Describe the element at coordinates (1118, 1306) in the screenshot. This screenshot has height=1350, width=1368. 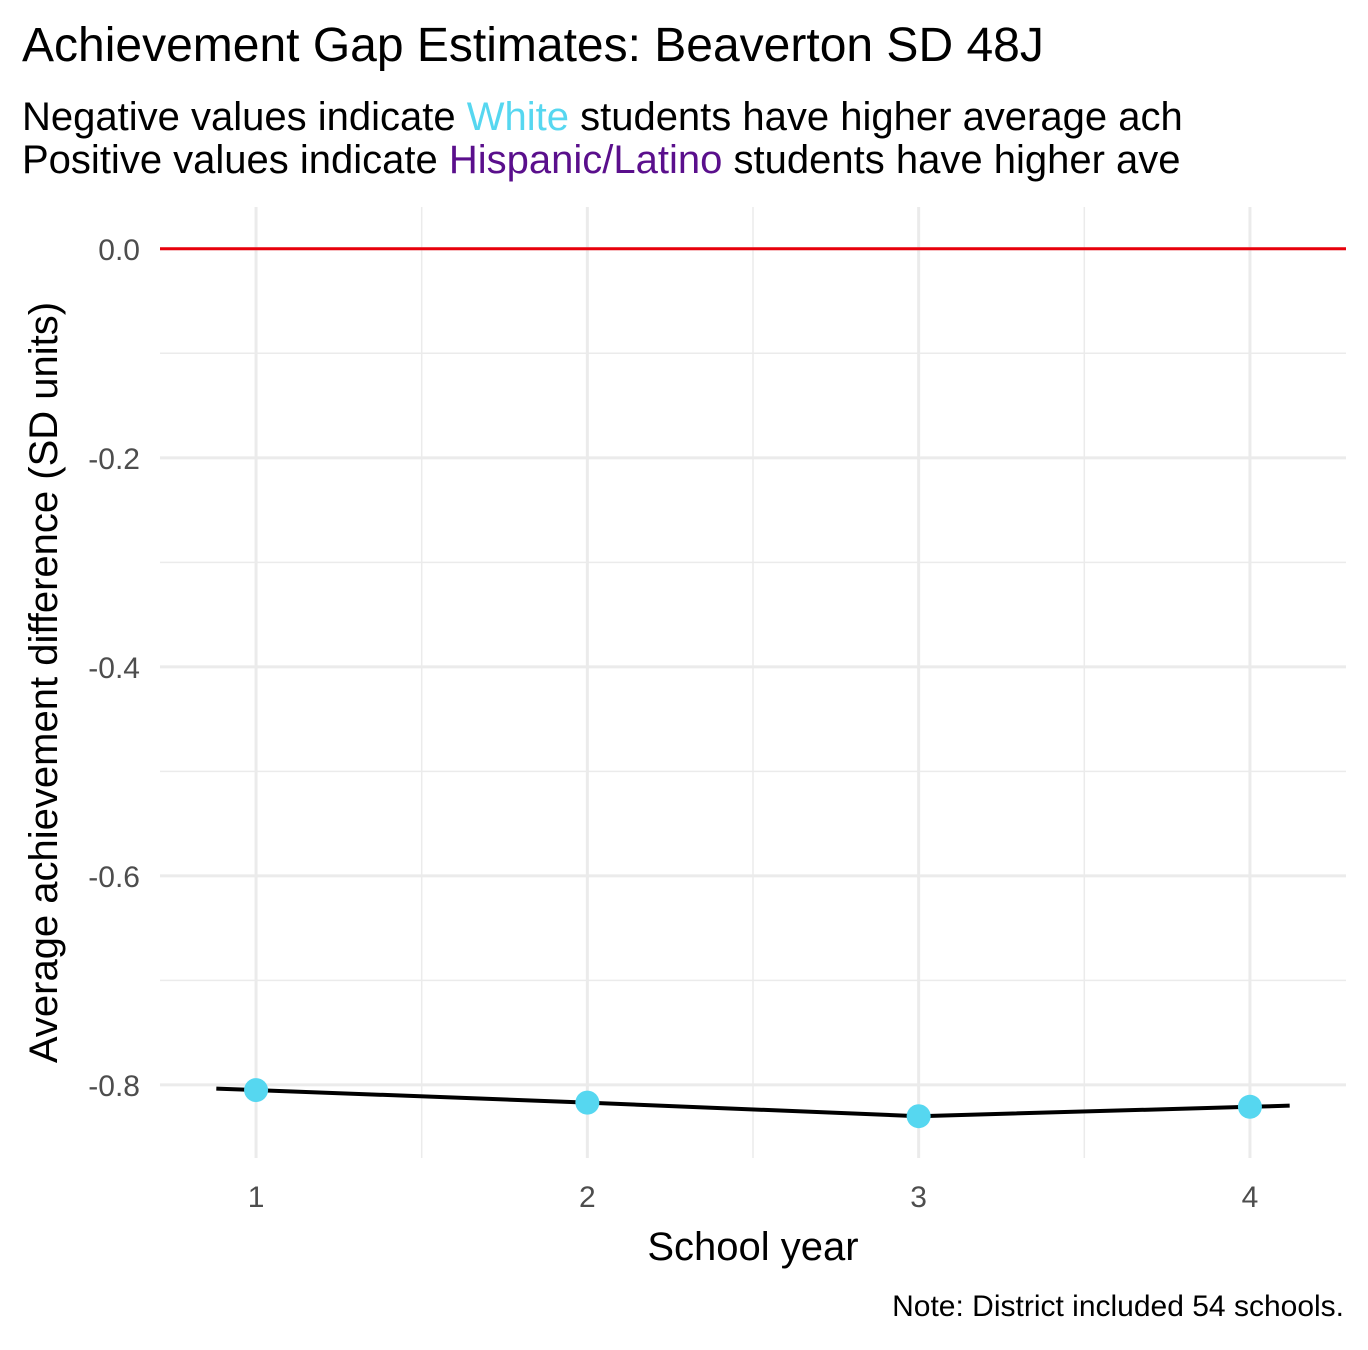
I see `caption-note: Note: District included 54 schools.` at that location.